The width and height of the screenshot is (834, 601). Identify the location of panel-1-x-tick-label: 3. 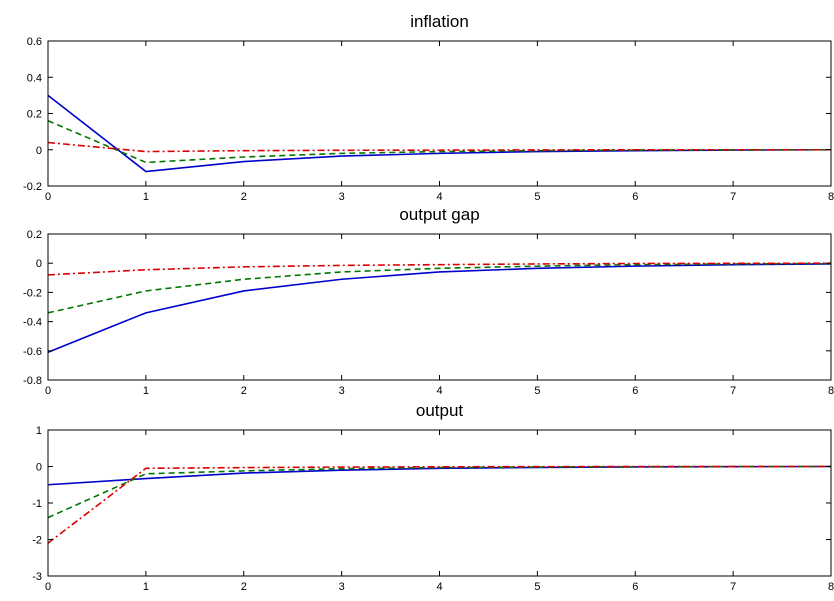
(342, 197).